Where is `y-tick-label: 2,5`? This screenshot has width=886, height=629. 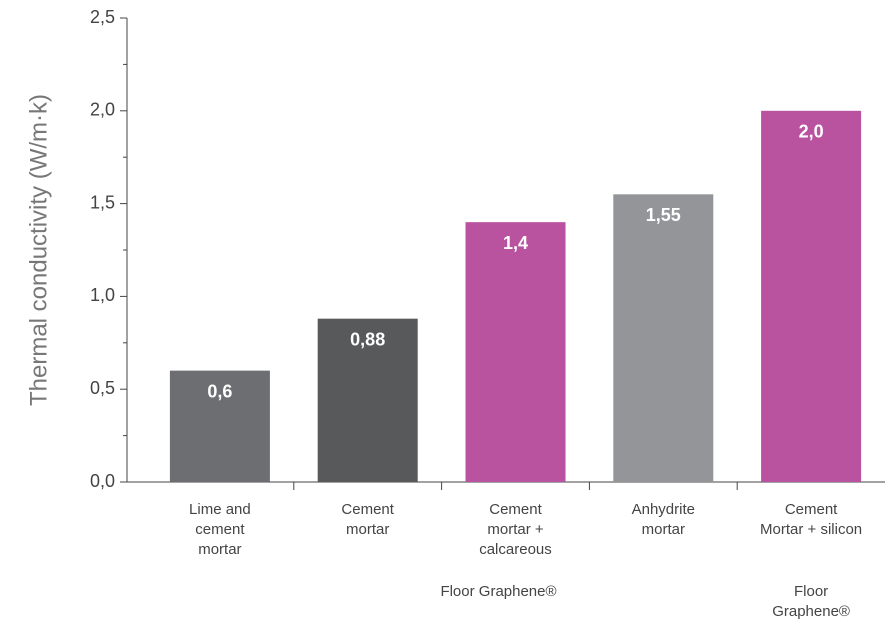
y-tick-label: 2,5 is located at coordinates (102, 17).